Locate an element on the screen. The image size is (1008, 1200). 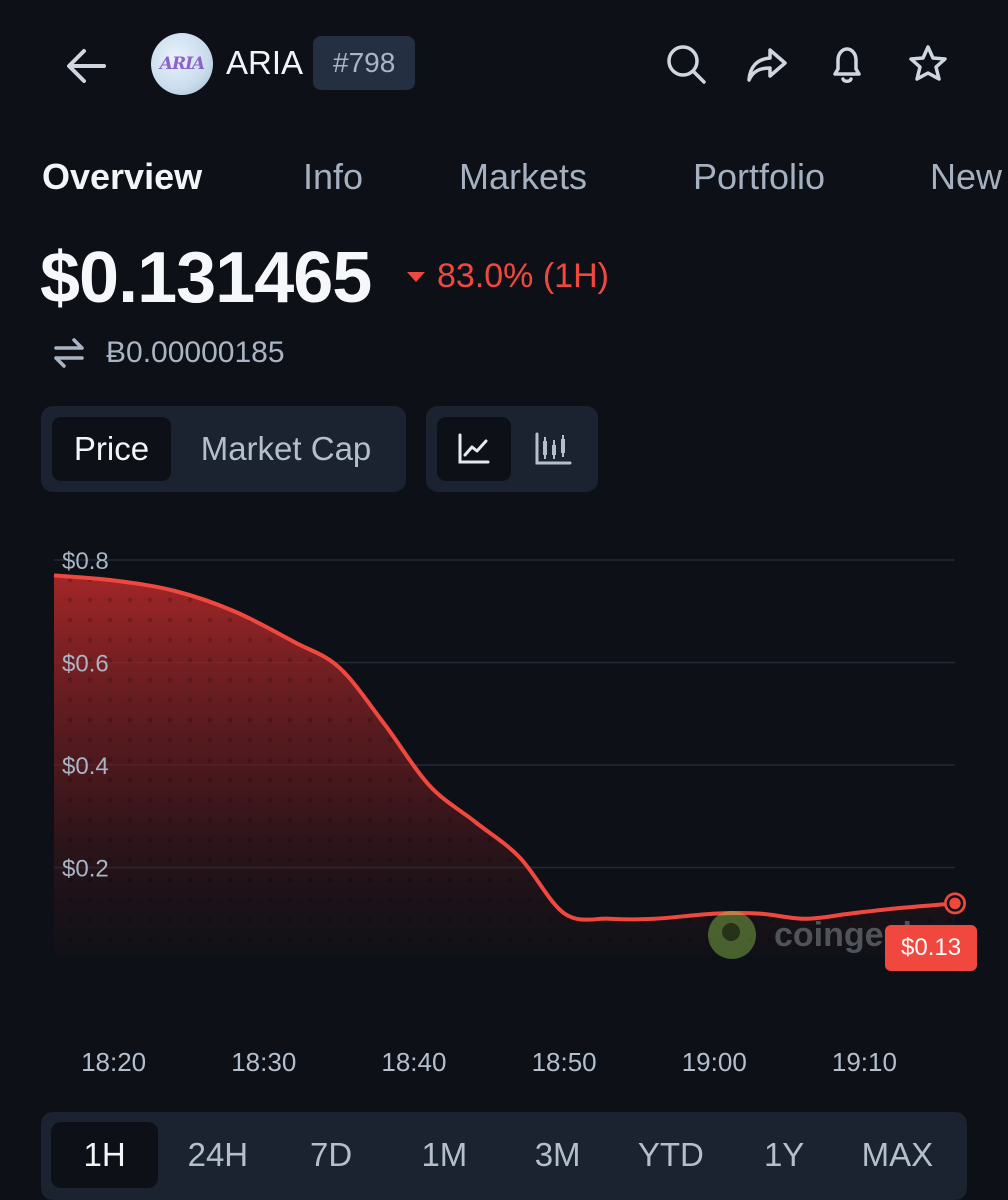
tab-news: New is located at coordinates (966, 176).